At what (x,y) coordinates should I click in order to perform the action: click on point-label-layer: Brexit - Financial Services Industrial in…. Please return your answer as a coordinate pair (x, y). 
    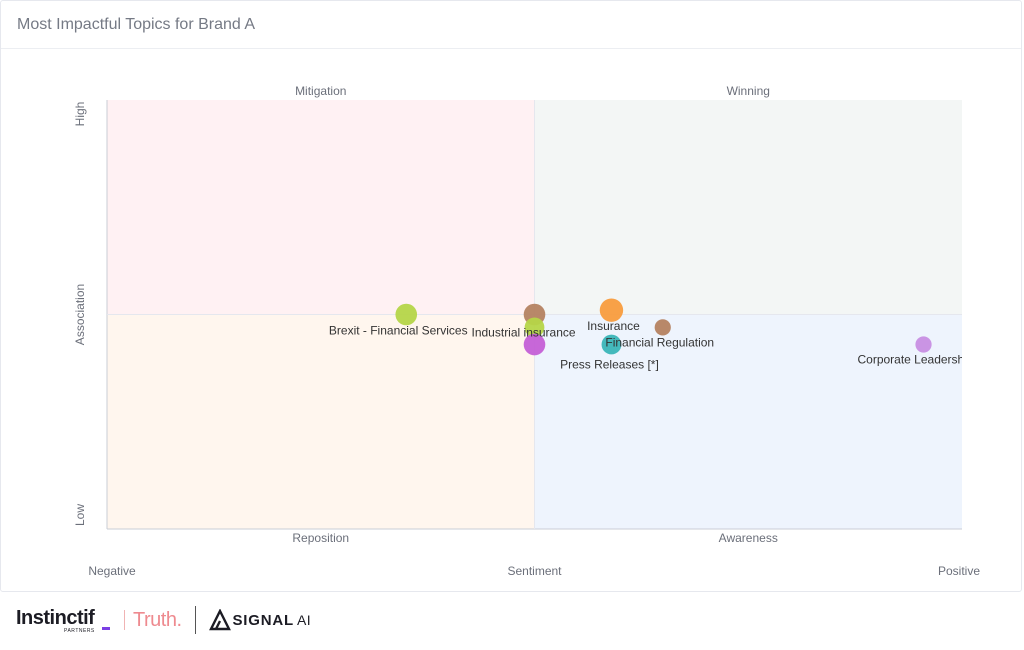
    Looking at the image, I should click on (651, 345).